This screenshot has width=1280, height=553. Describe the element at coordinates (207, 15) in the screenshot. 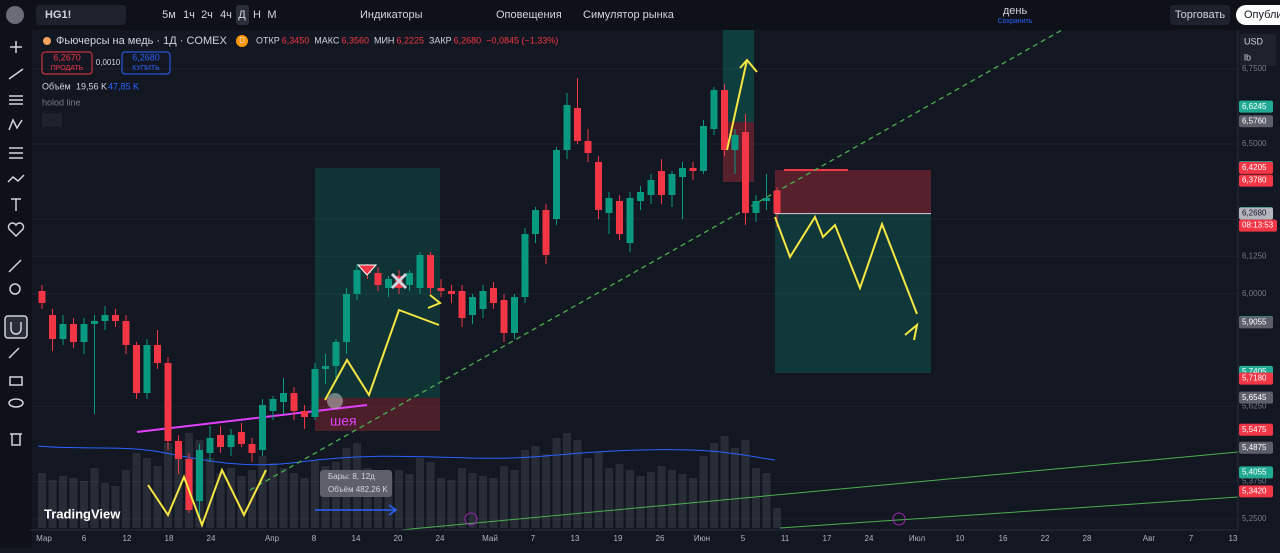

I see `interval: 2ч` at that location.